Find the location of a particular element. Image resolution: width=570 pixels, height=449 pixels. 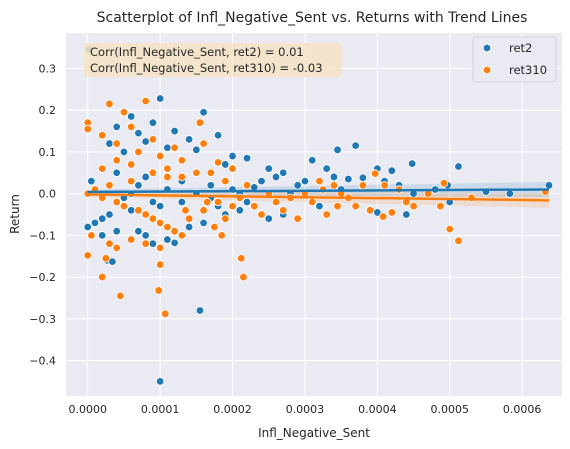

x-tick-label: 0.0006 is located at coordinates (522, 409).